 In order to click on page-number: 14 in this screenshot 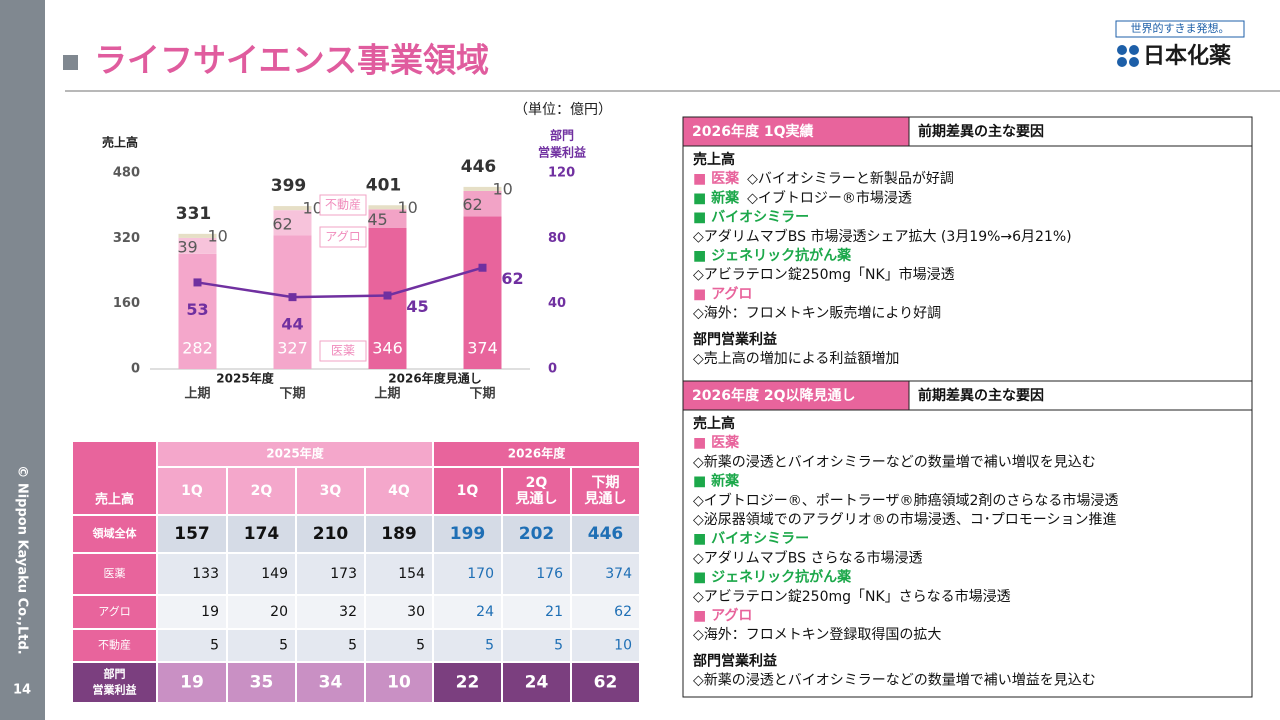, I will do `click(22, 690)`.